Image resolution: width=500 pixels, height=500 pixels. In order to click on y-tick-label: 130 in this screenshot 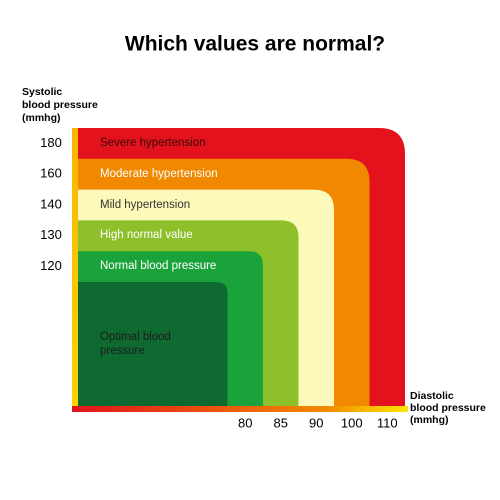, I will do `click(51, 234)`.